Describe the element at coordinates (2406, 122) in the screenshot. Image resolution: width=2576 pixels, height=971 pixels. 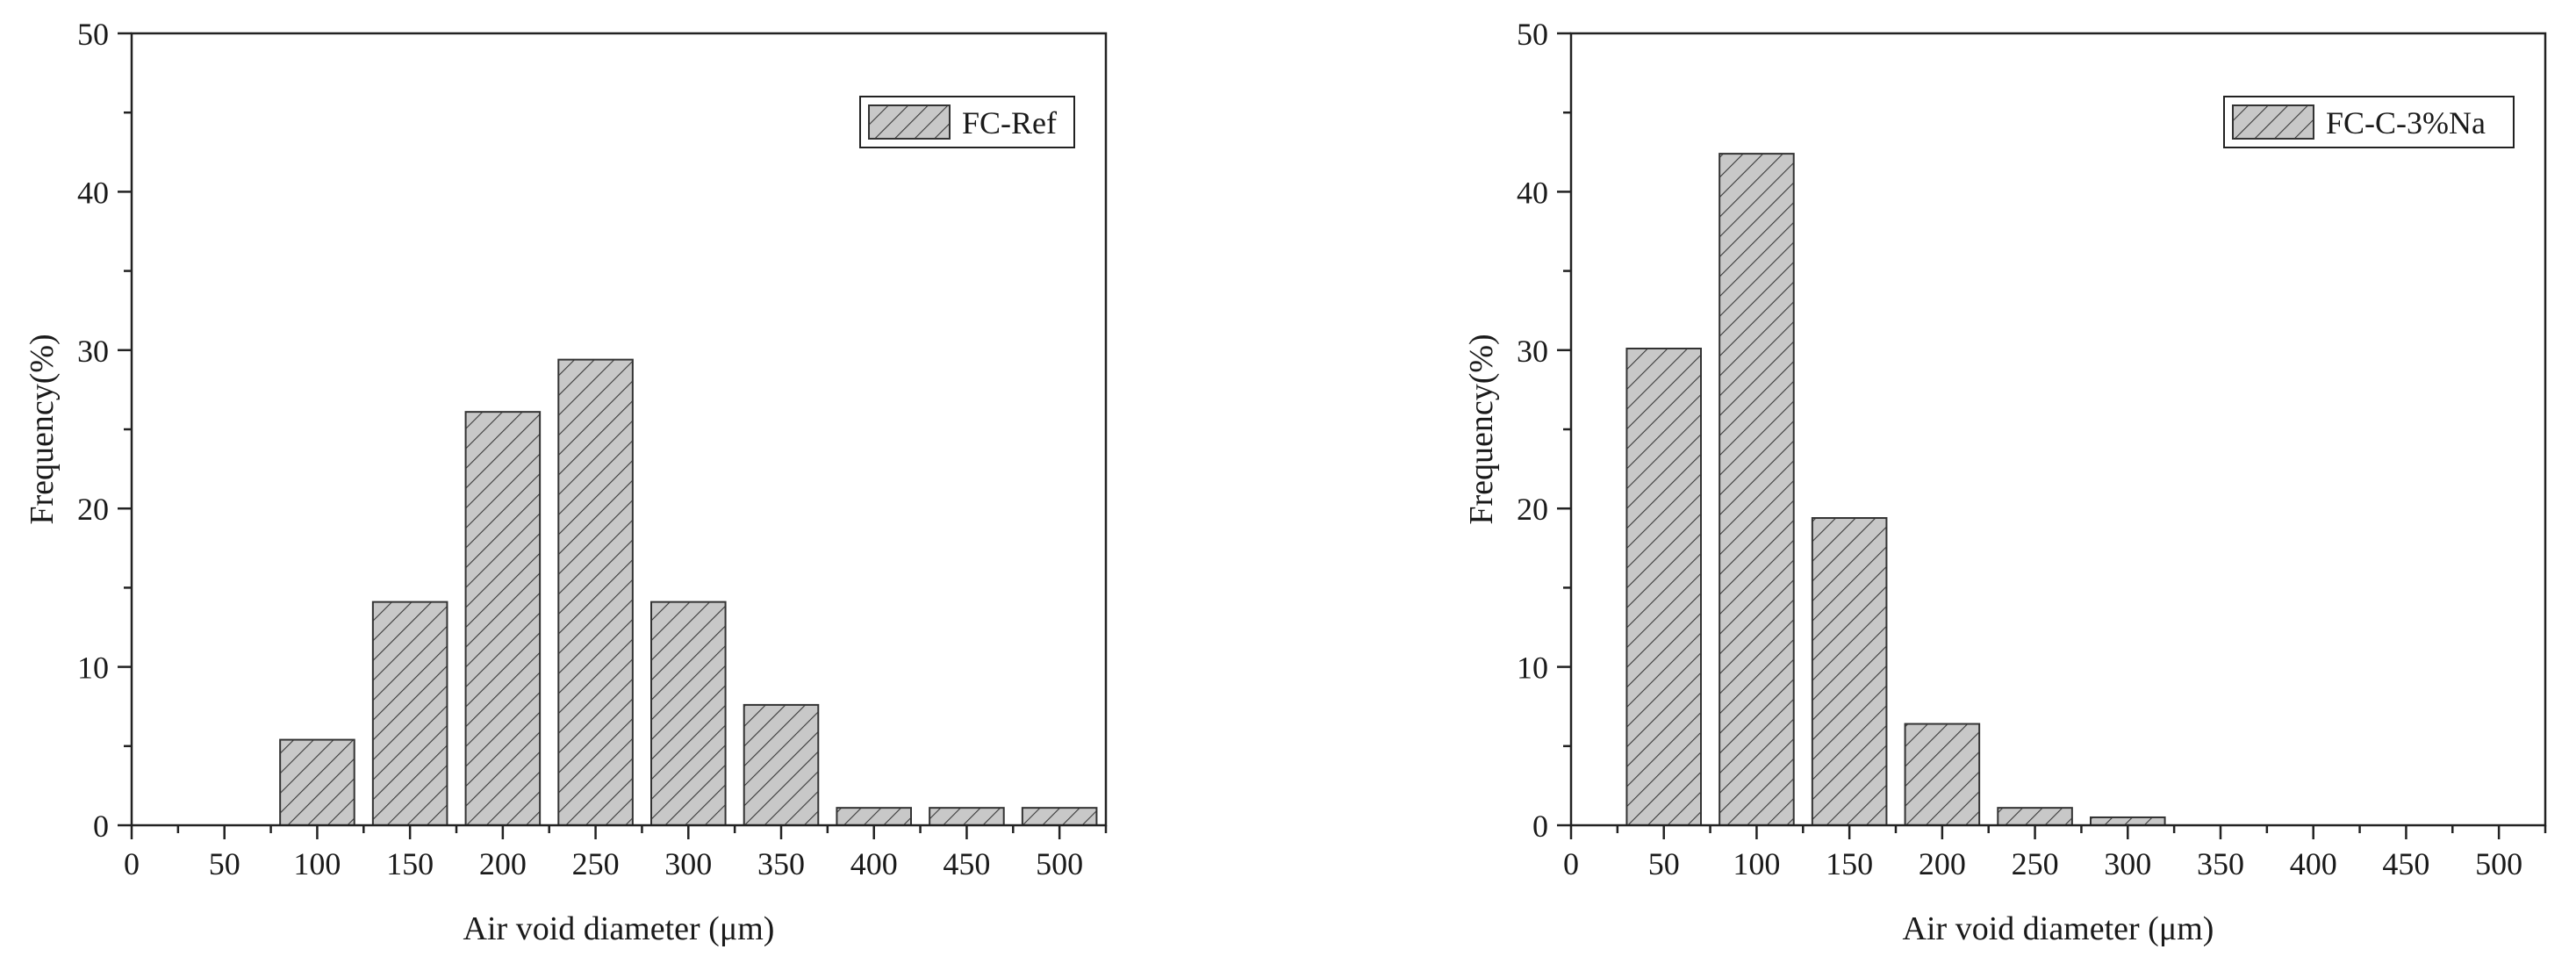
I see `legend-label: FC-C-3%Na` at that location.